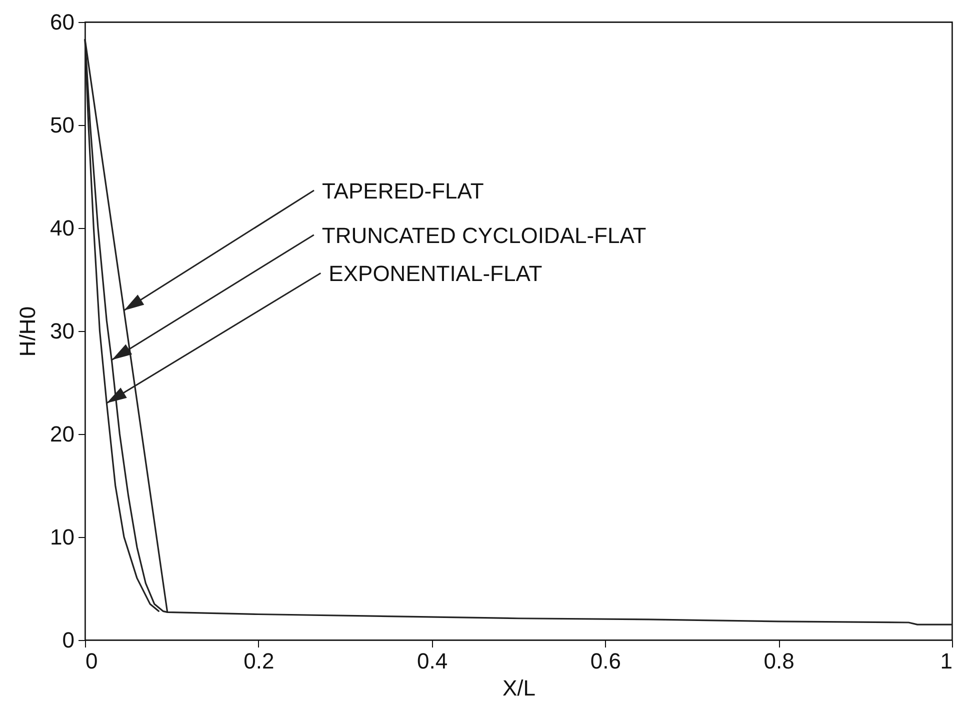 The image size is (961, 714). I want to click on annotation: EXPONENTIAL-FLAT, so click(435, 273).